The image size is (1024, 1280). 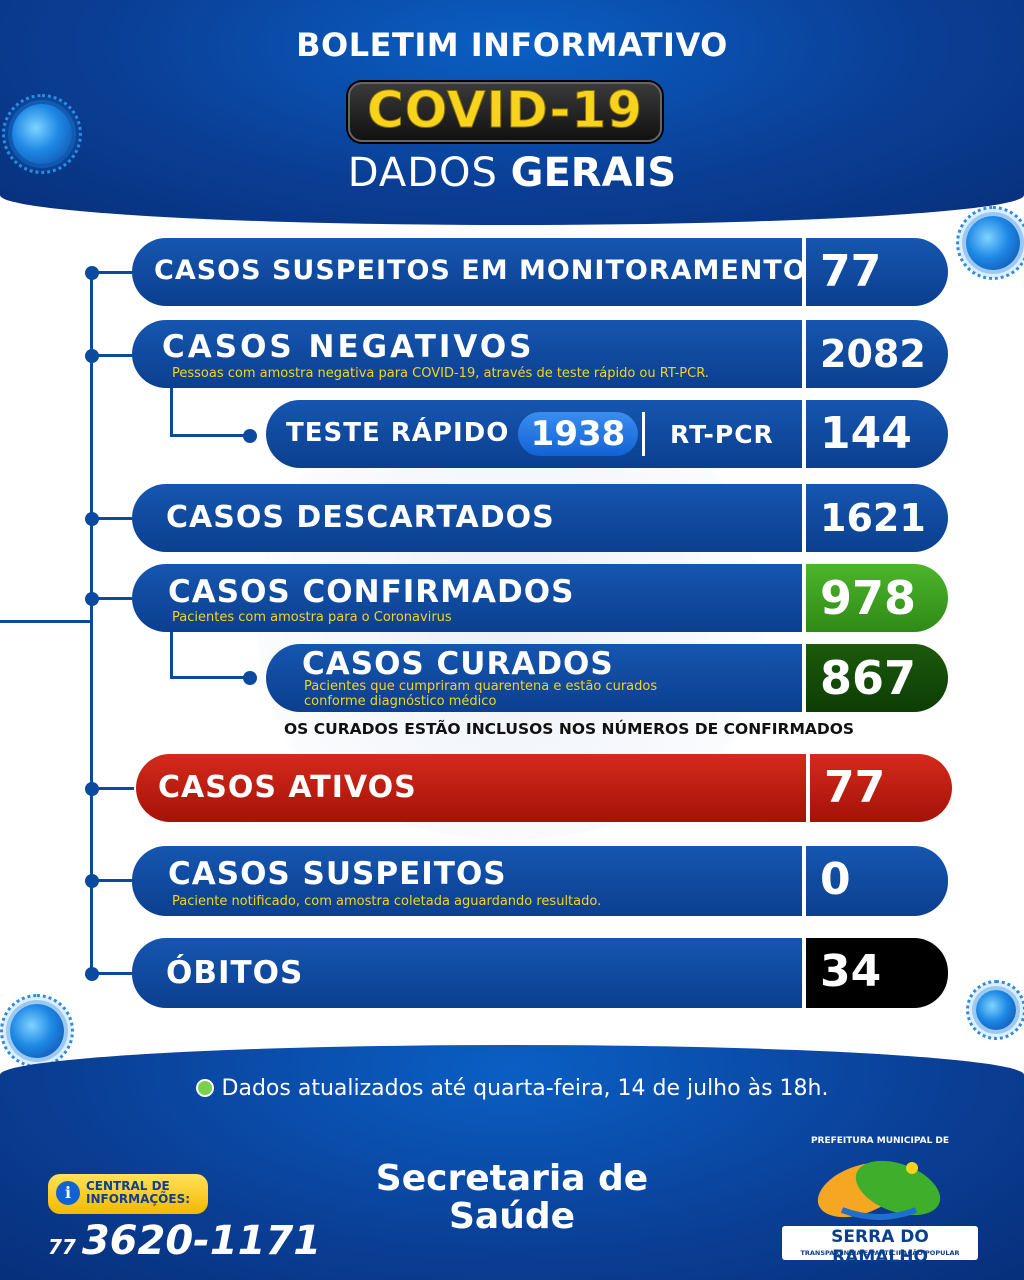 I want to click on label-curados: CASOS CURADOS, so click(x=458, y=664).